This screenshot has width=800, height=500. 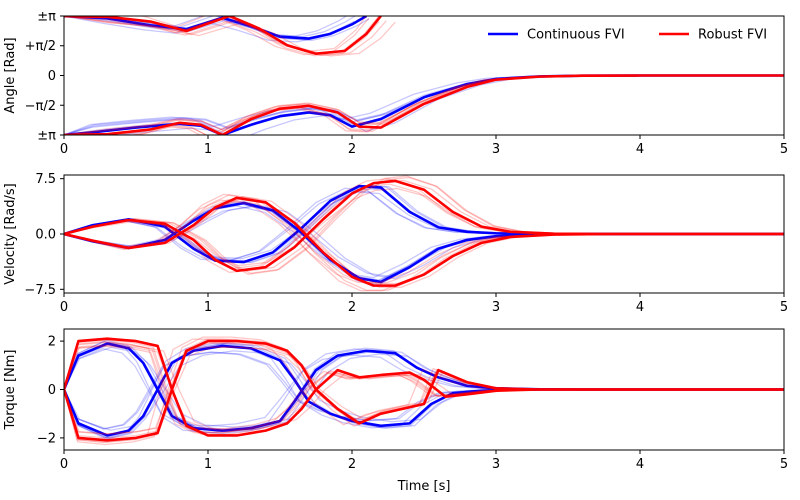 I want to click on legend: Continuous FVI Robust FVI, so click(x=627, y=35).